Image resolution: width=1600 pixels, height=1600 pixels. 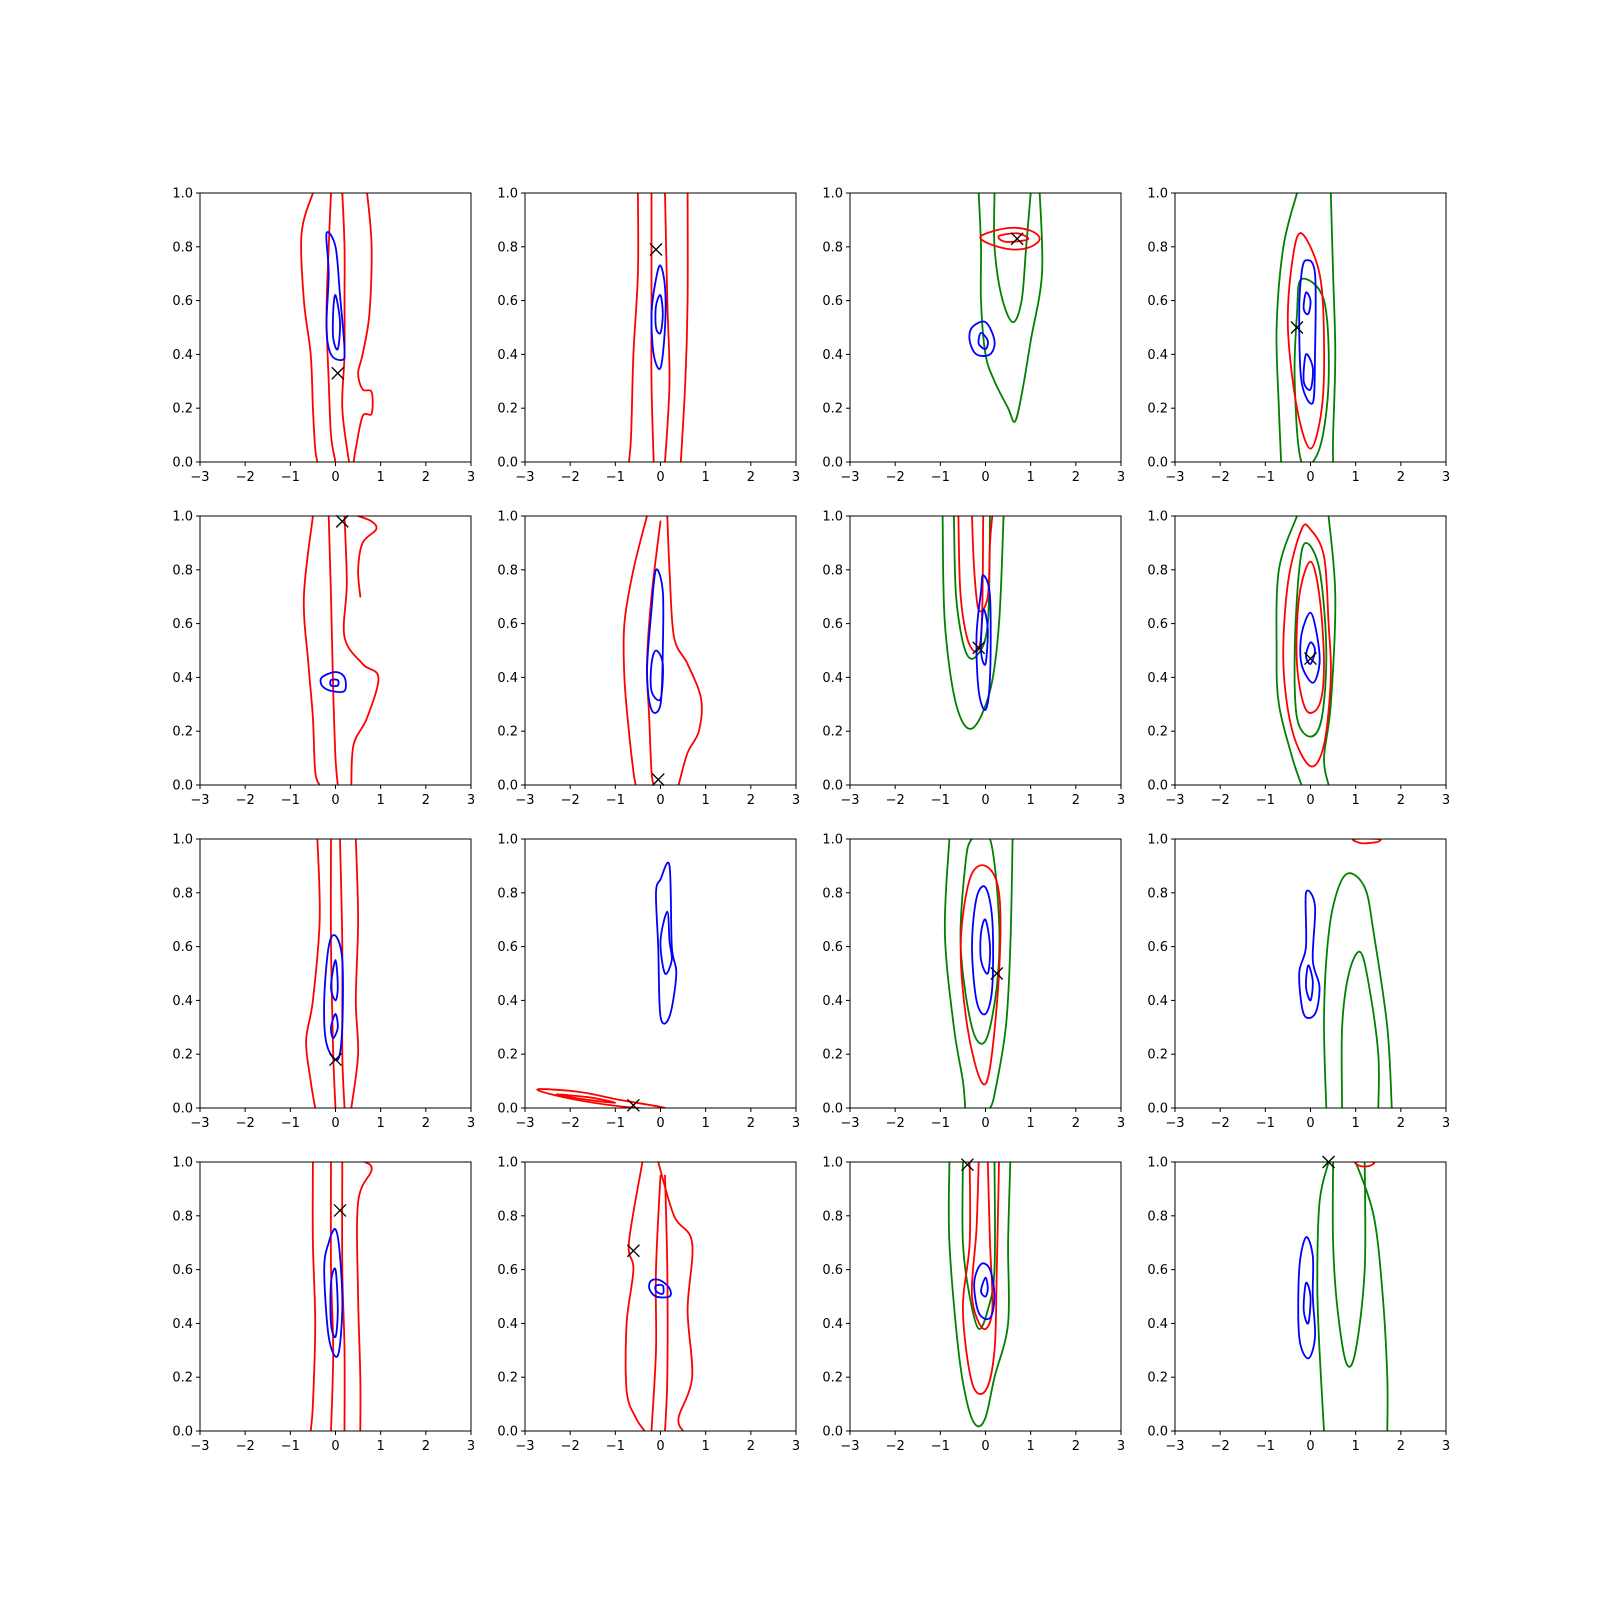 I want to click on subplot-1-1: −3 −2 −1 0 1 2 3 0.0 0.2 0.4 0.6 0.8 1.0, so click(x=323, y=336).